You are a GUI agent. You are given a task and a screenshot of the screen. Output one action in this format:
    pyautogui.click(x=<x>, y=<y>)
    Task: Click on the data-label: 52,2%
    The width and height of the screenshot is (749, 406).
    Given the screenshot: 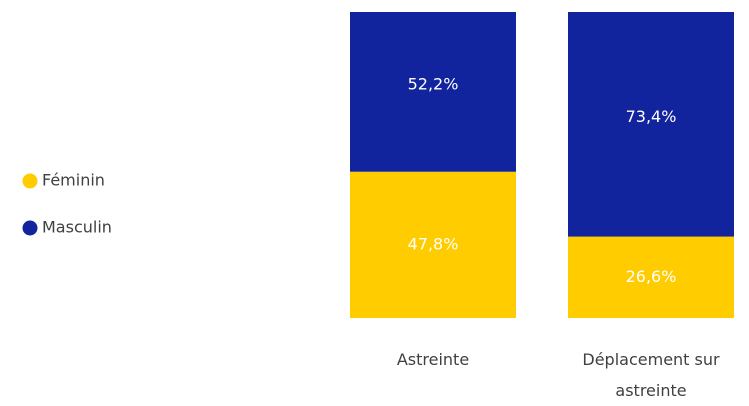 What is the action you would take?
    pyautogui.click(x=433, y=83)
    